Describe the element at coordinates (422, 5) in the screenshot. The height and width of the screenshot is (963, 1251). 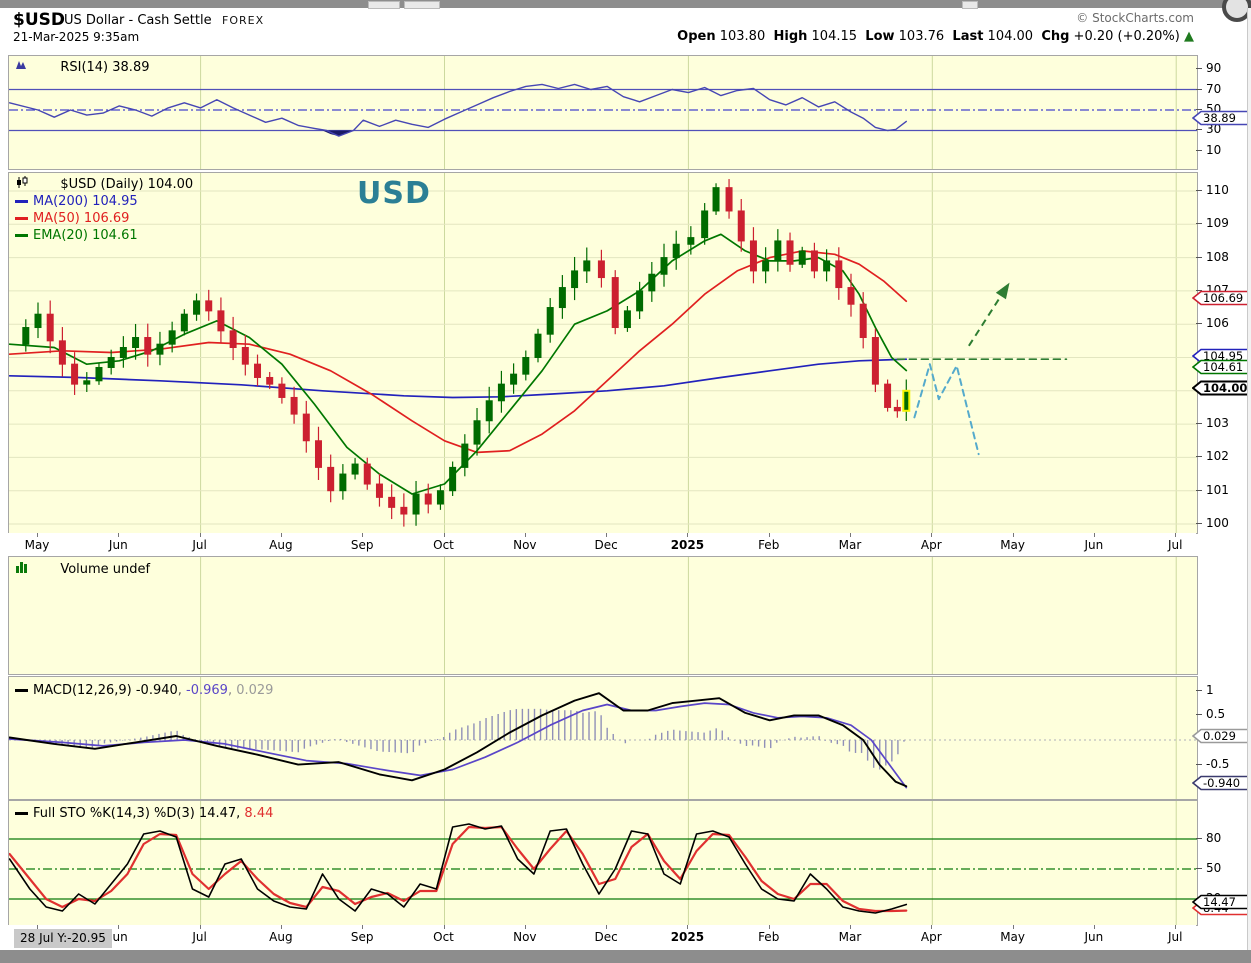
I see `window-tab-notch` at that location.